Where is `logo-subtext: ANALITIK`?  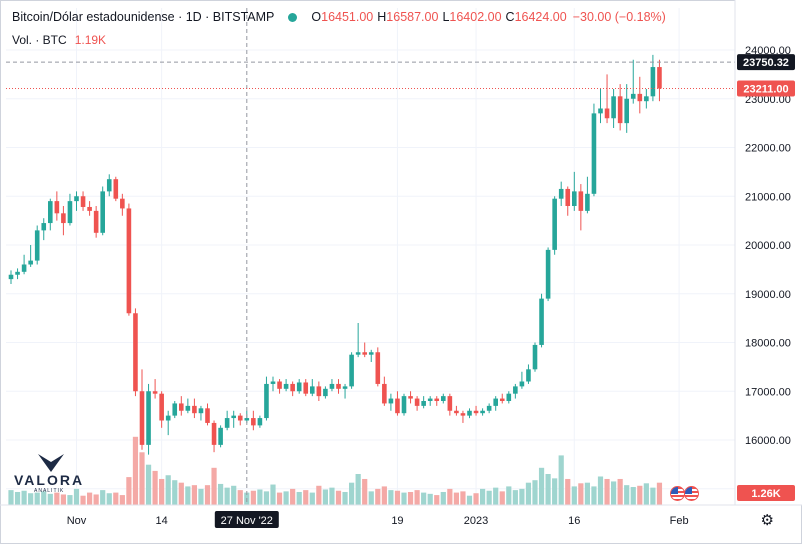
logo-subtext: ANALITIK is located at coordinates (49, 491).